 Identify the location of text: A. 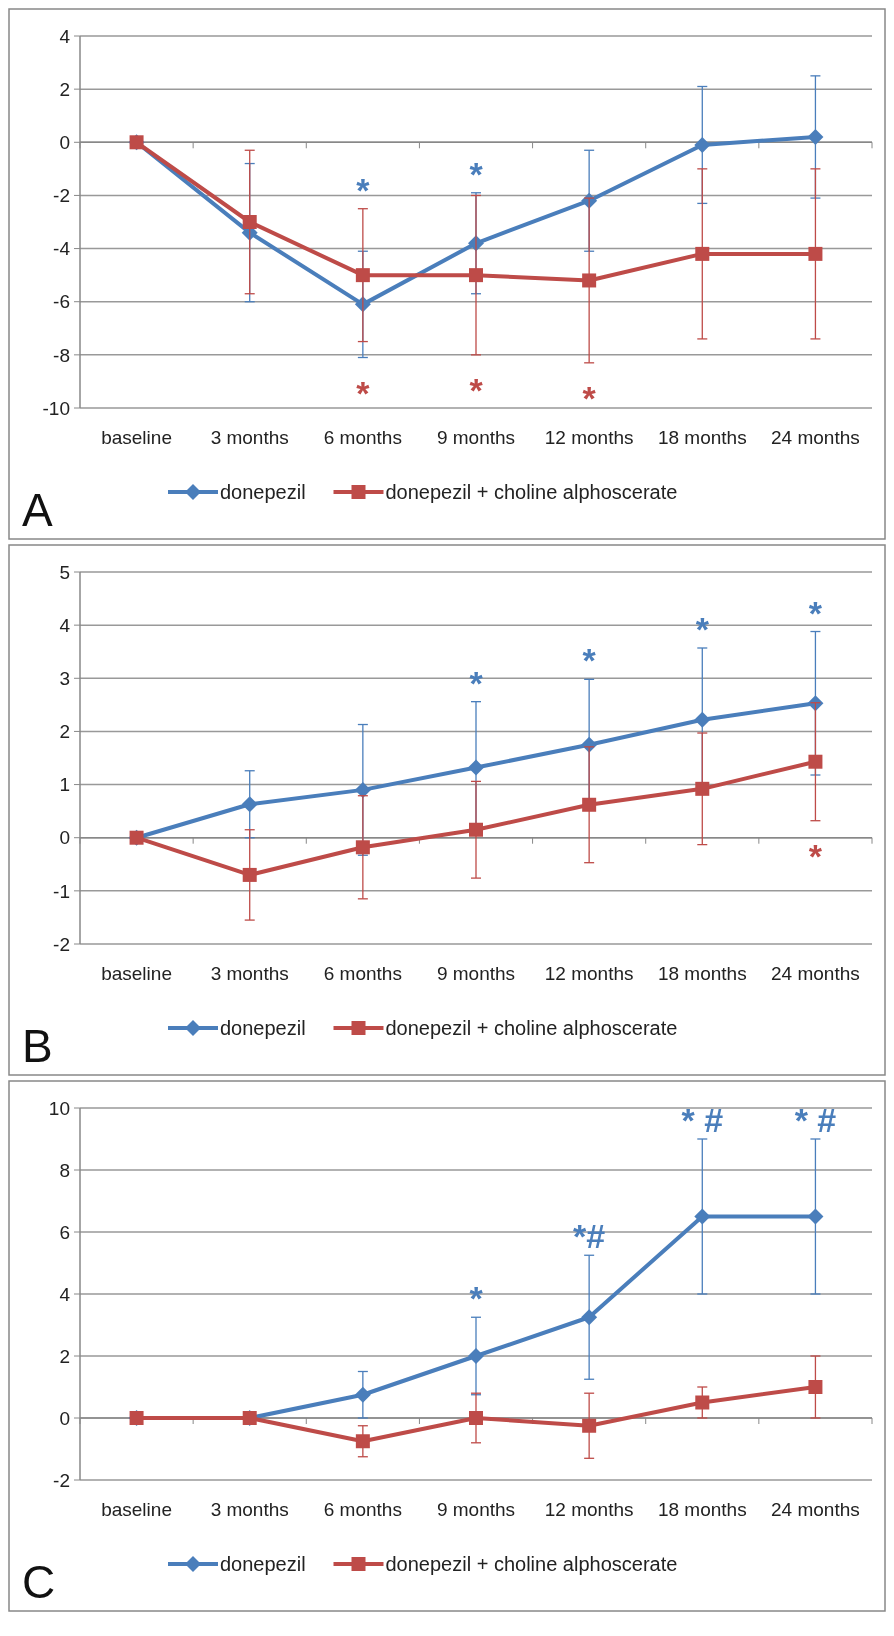
(37, 510).